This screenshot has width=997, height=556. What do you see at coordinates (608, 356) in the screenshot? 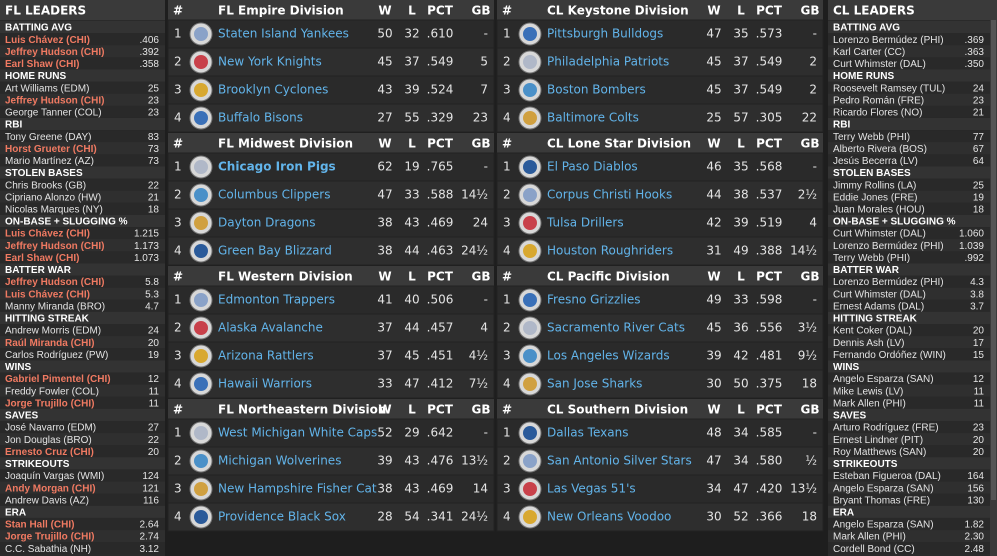
I see `team-name: Los Angeles Wizards` at bounding box center [608, 356].